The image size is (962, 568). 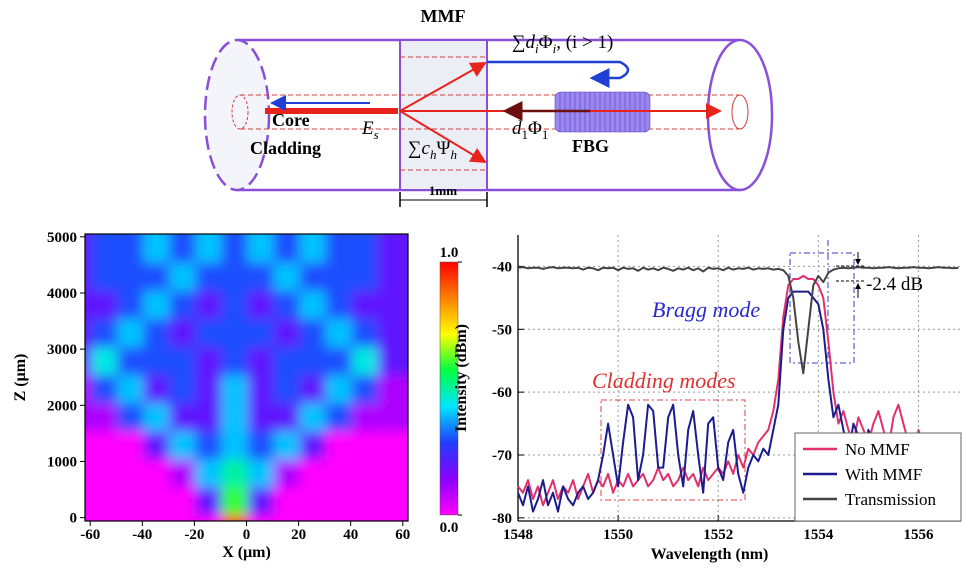 What do you see at coordinates (877, 449) in the screenshot?
I see `legend-label: No MMF` at bounding box center [877, 449].